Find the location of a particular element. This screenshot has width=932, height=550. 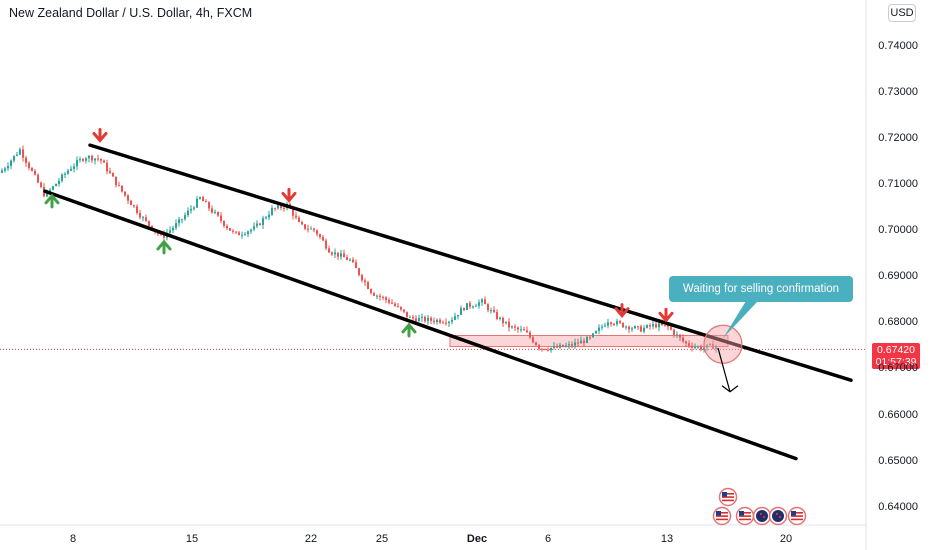

x-tick-label: 25 is located at coordinates (382, 539).